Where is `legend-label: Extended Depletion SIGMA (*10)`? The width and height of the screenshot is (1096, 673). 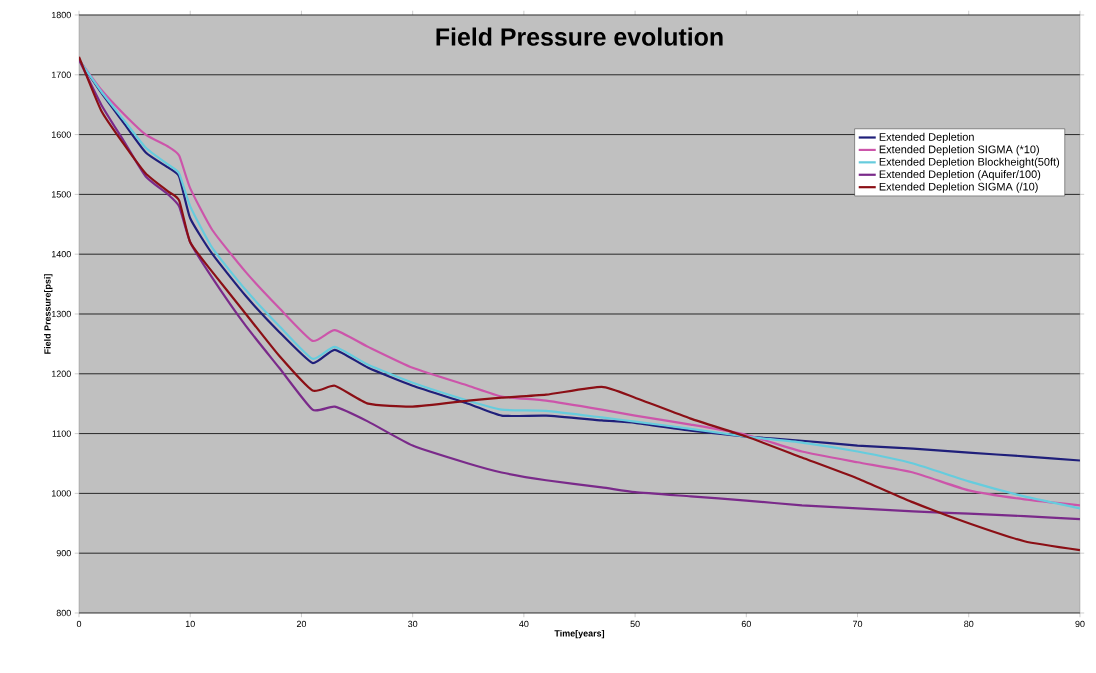
legend-label: Extended Depletion SIGMA (*10) is located at coordinates (959, 150).